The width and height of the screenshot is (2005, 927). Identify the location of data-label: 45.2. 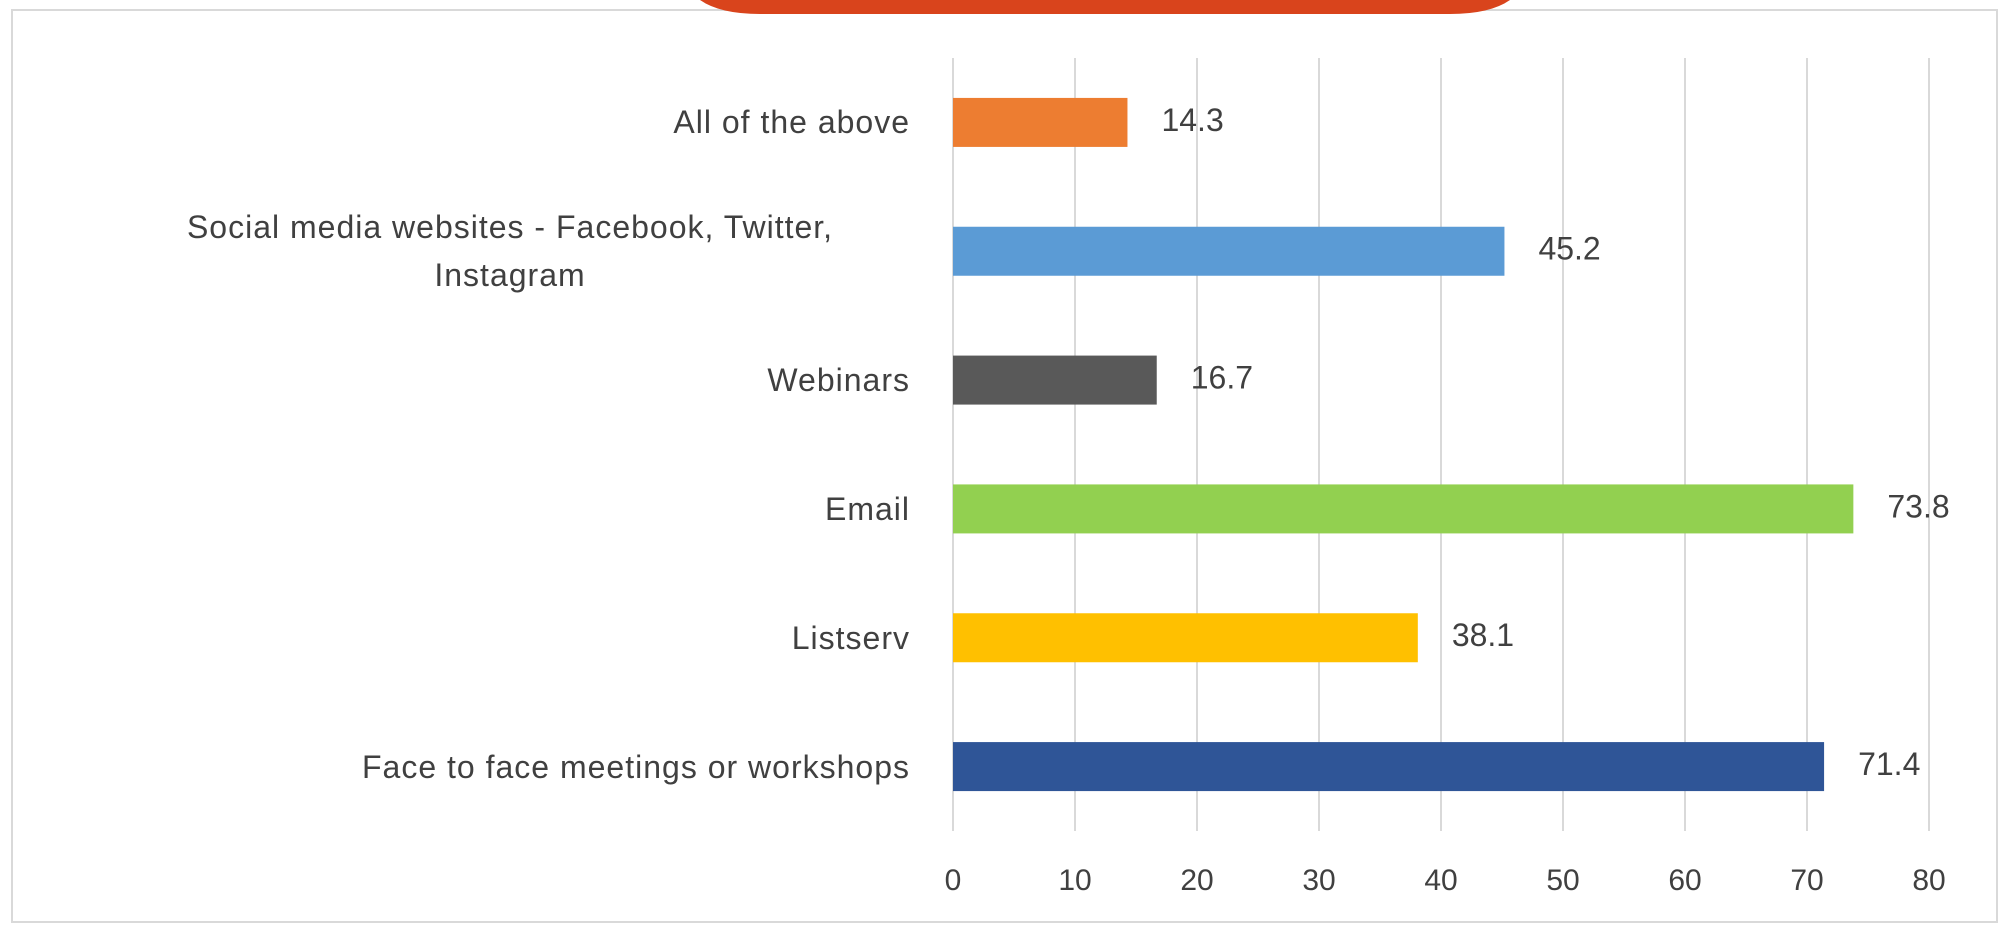
(1569, 249).